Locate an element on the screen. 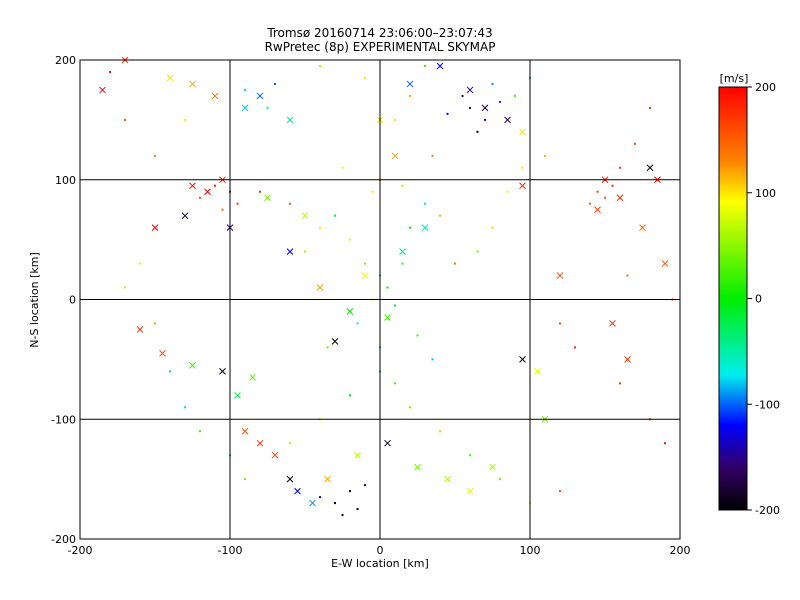 The width and height of the screenshot is (800, 600). colorbar-tick-label: 0 is located at coordinates (758, 299).